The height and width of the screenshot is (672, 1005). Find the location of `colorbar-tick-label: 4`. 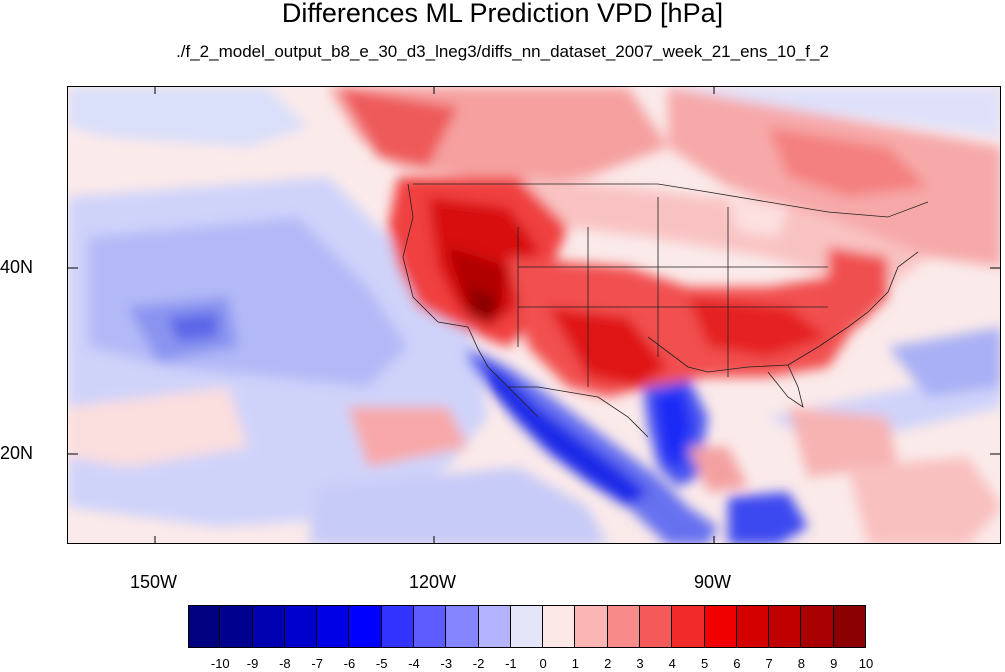

colorbar-tick-label: 4 is located at coordinates (672, 663).